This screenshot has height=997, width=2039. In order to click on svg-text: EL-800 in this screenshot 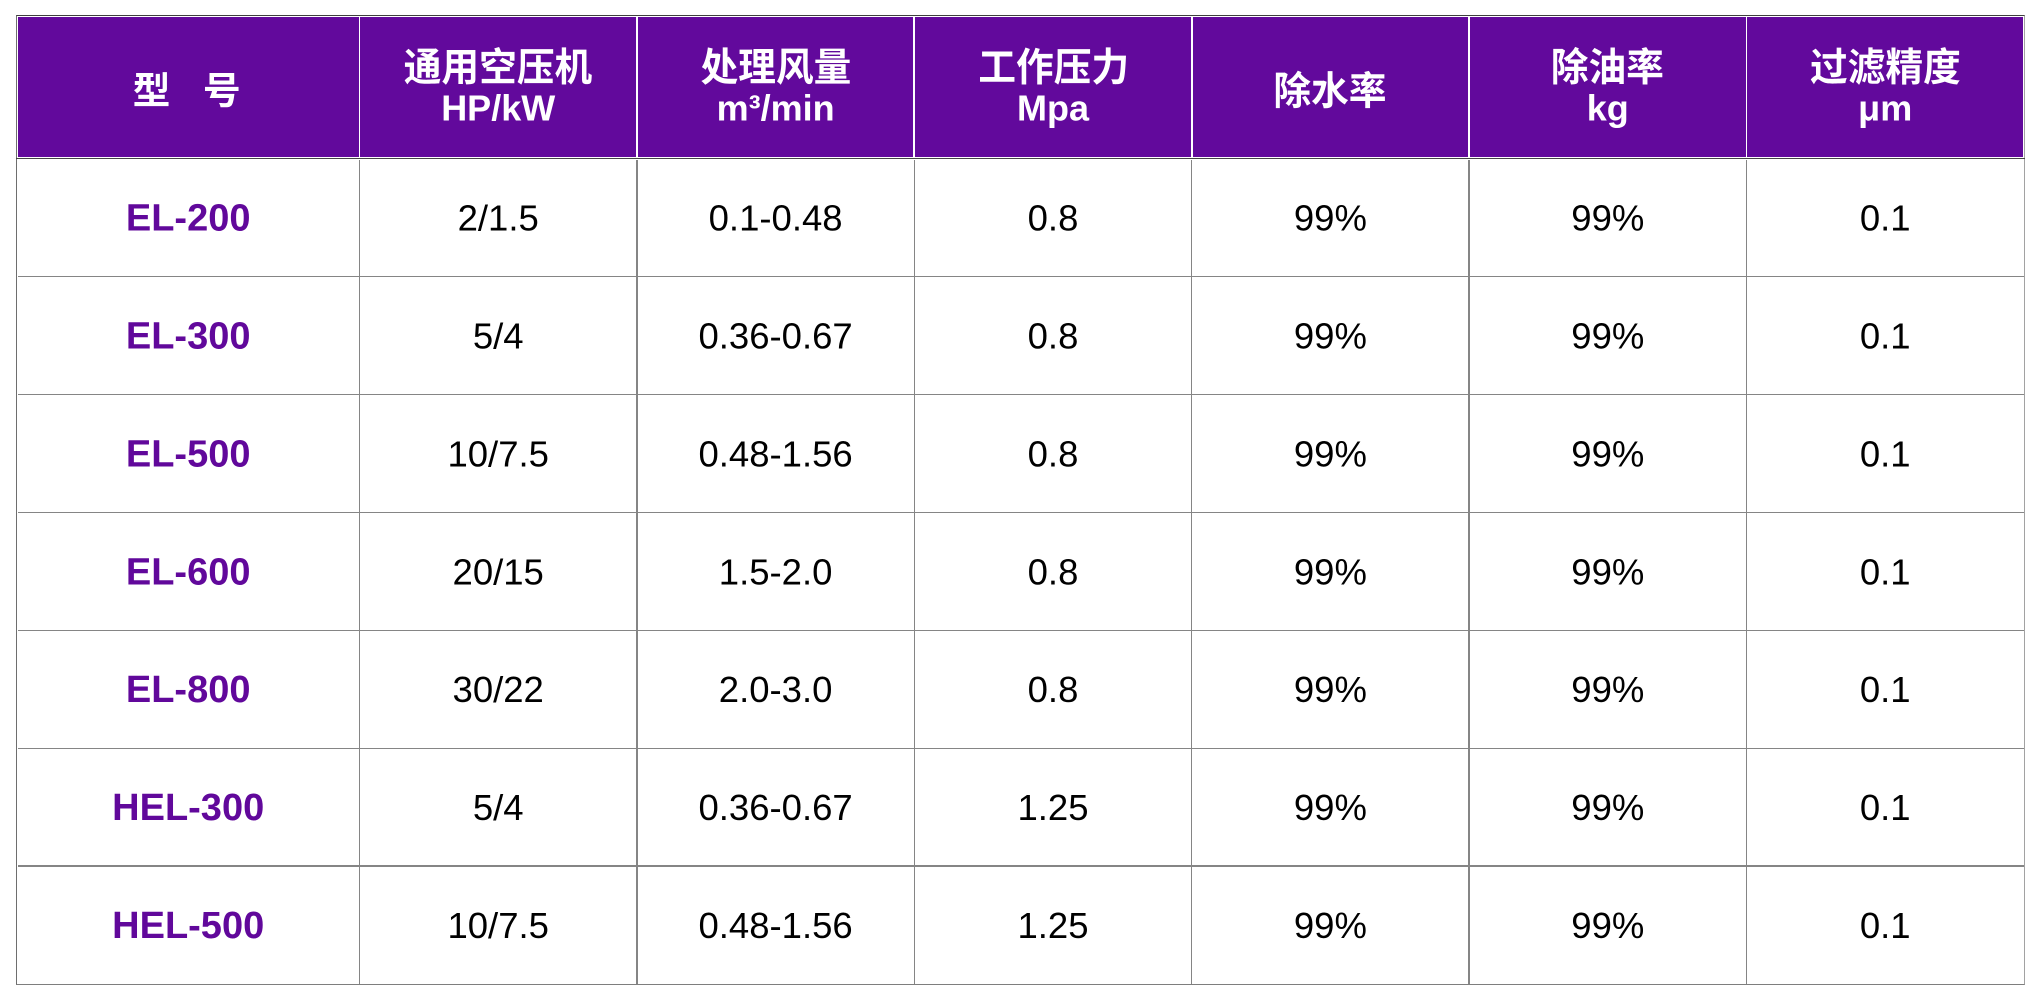, I will do `click(188, 690)`.